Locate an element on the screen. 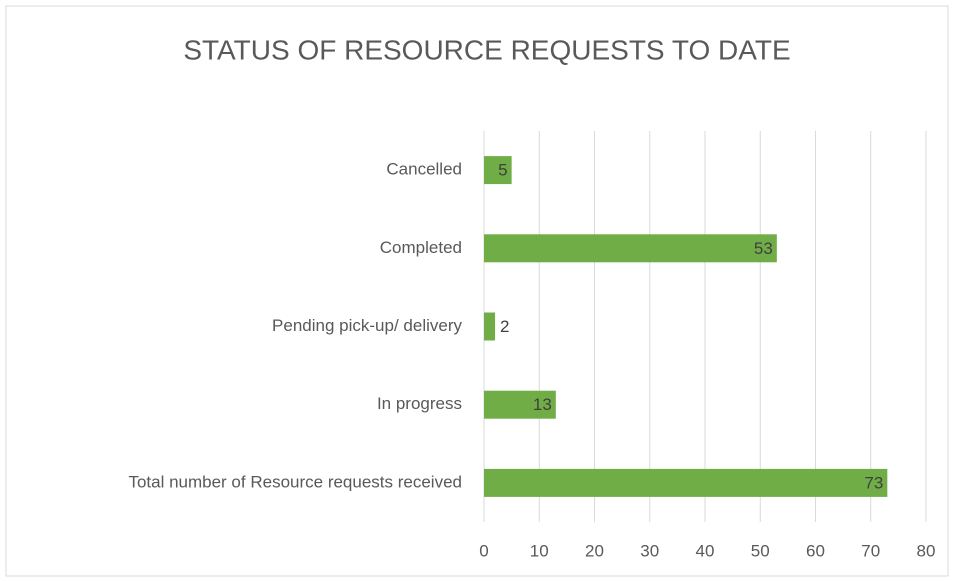  x-tick-label: 60 is located at coordinates (815, 550).